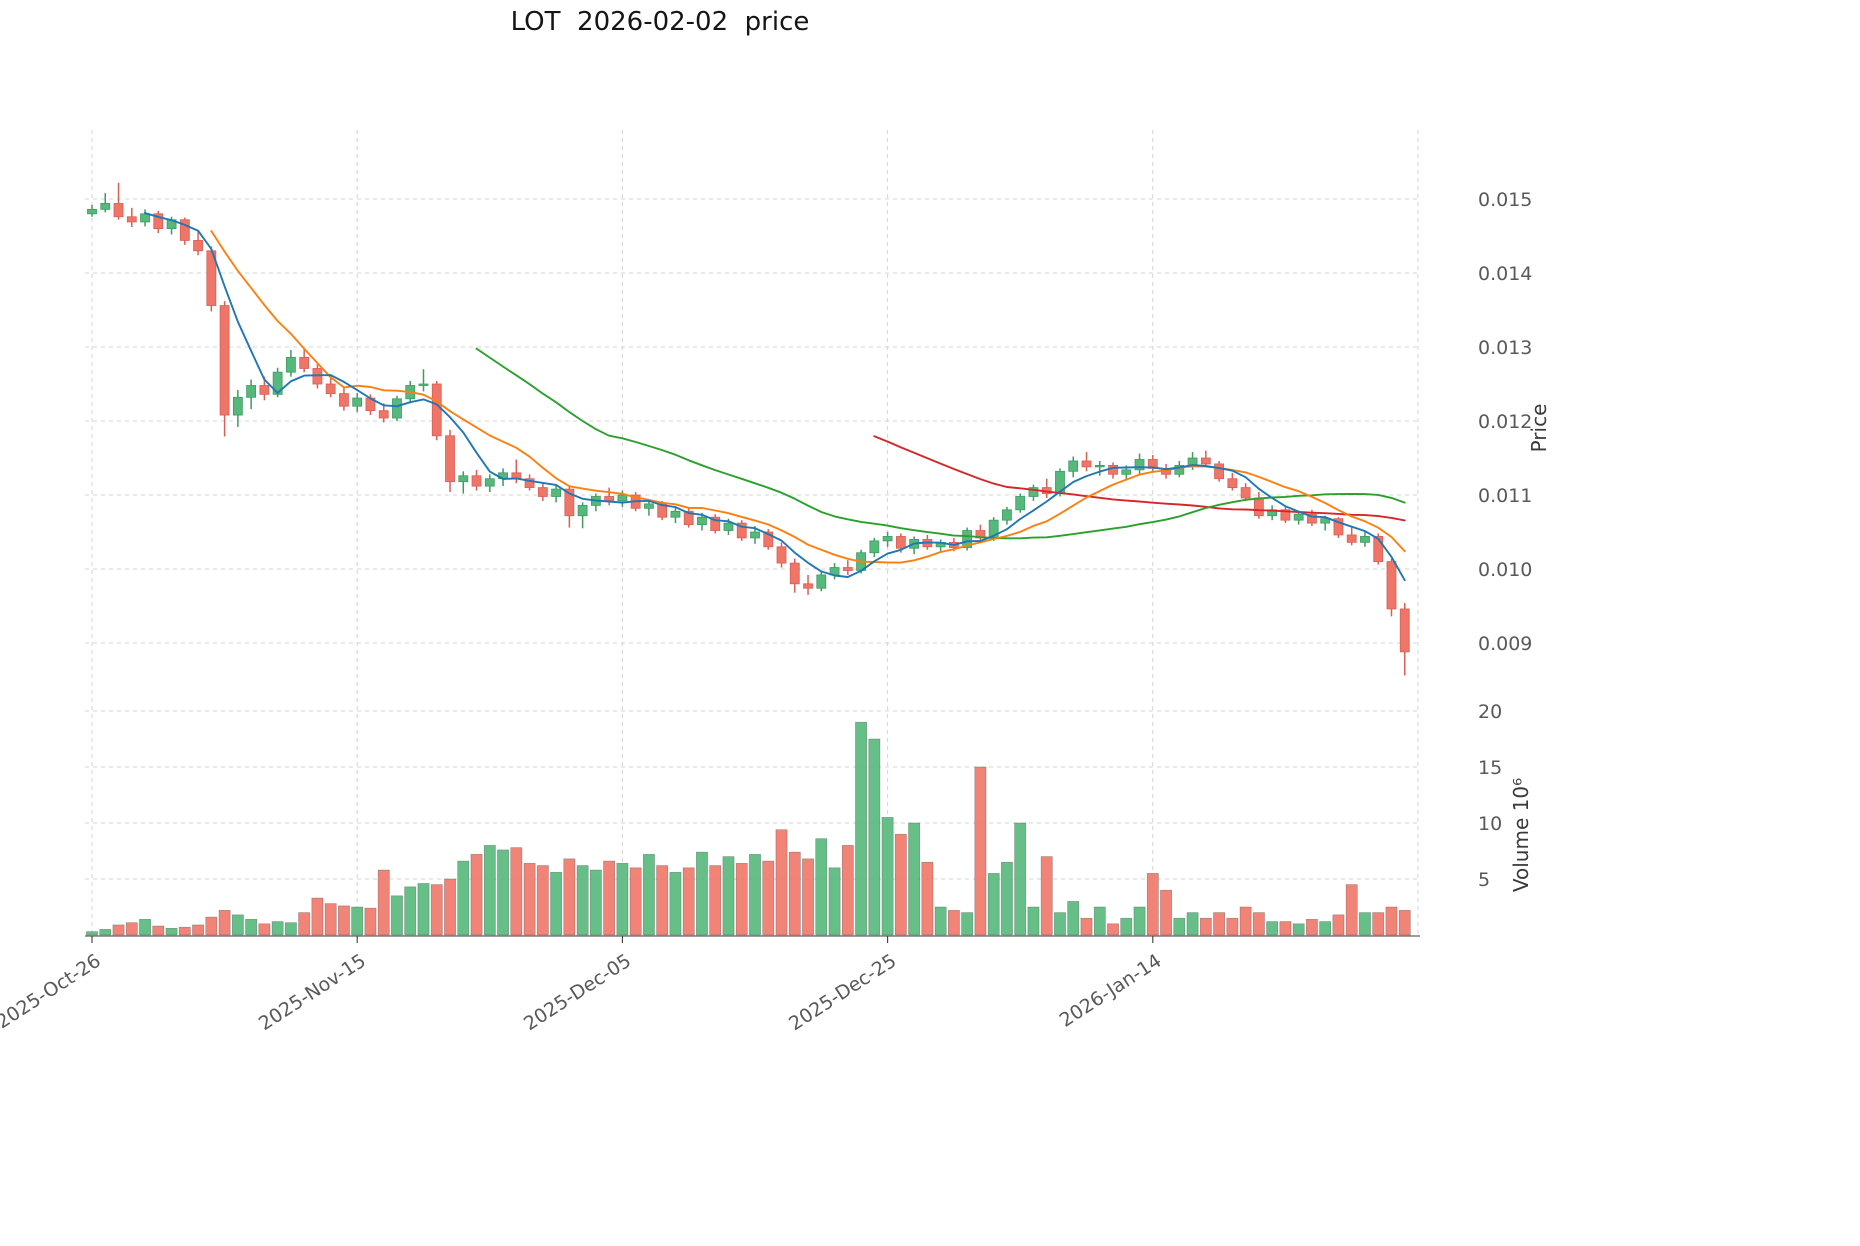  Describe the element at coordinates (1505, 644) in the screenshot. I see `price-tick-label: 0.009` at that location.